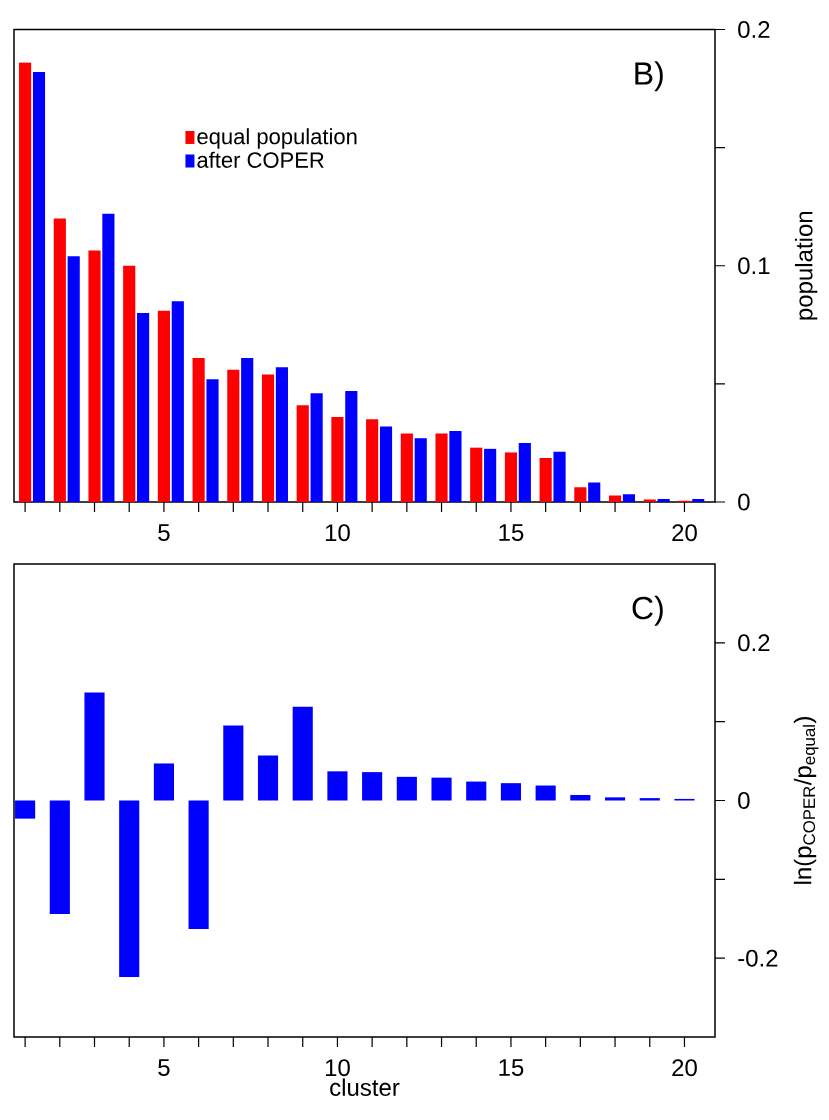  What do you see at coordinates (758, 958) in the screenshot?
I see `y-tick-label: -0.2` at bounding box center [758, 958].